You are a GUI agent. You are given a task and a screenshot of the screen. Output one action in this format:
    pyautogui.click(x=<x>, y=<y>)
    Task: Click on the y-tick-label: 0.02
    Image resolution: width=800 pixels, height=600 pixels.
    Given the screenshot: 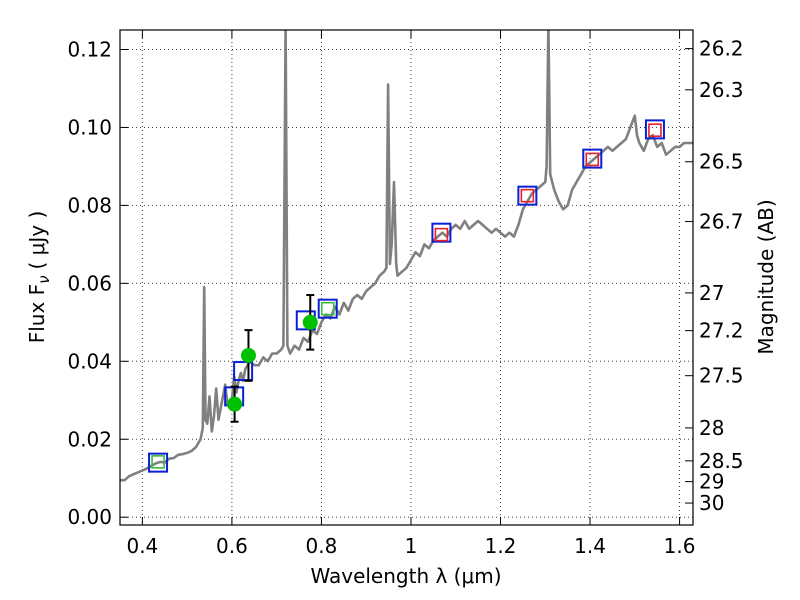 What is the action you would take?
    pyautogui.click(x=89, y=439)
    